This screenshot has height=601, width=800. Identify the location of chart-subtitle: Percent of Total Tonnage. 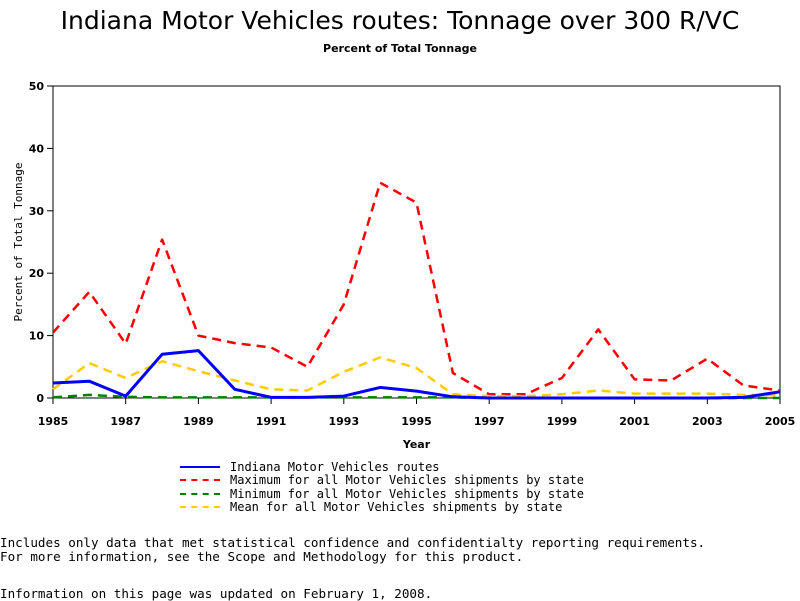
(400, 48).